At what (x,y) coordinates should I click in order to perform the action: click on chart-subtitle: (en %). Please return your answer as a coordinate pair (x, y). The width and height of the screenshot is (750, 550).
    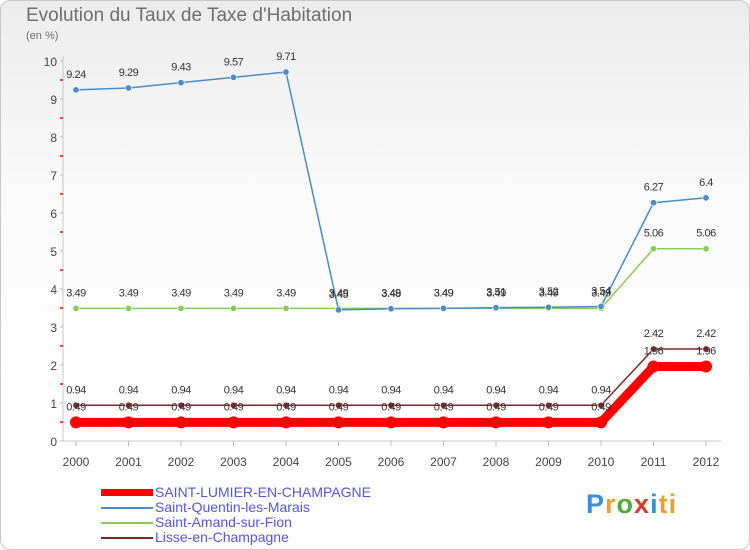
    Looking at the image, I should click on (42, 36).